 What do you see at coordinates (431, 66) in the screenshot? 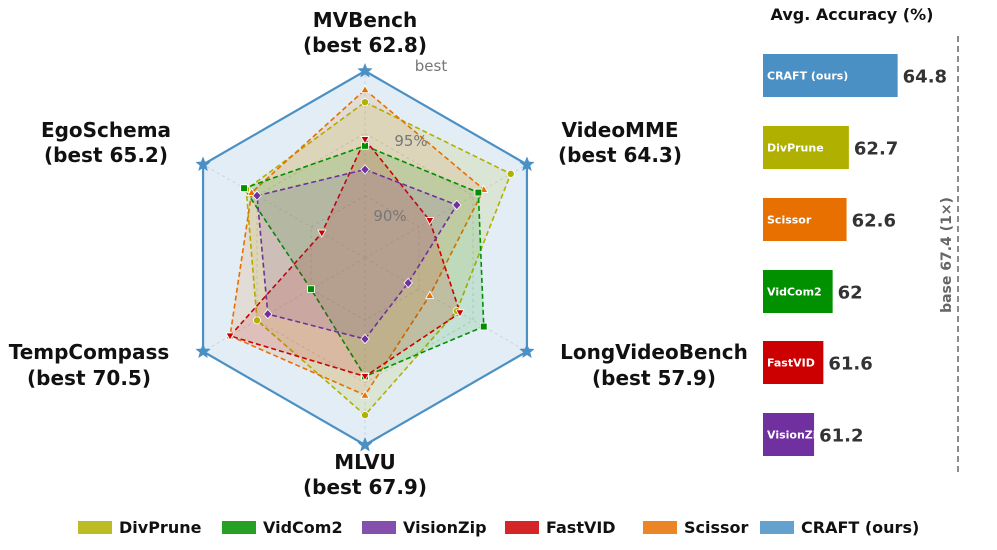
I see `ring-label: best` at bounding box center [431, 66].